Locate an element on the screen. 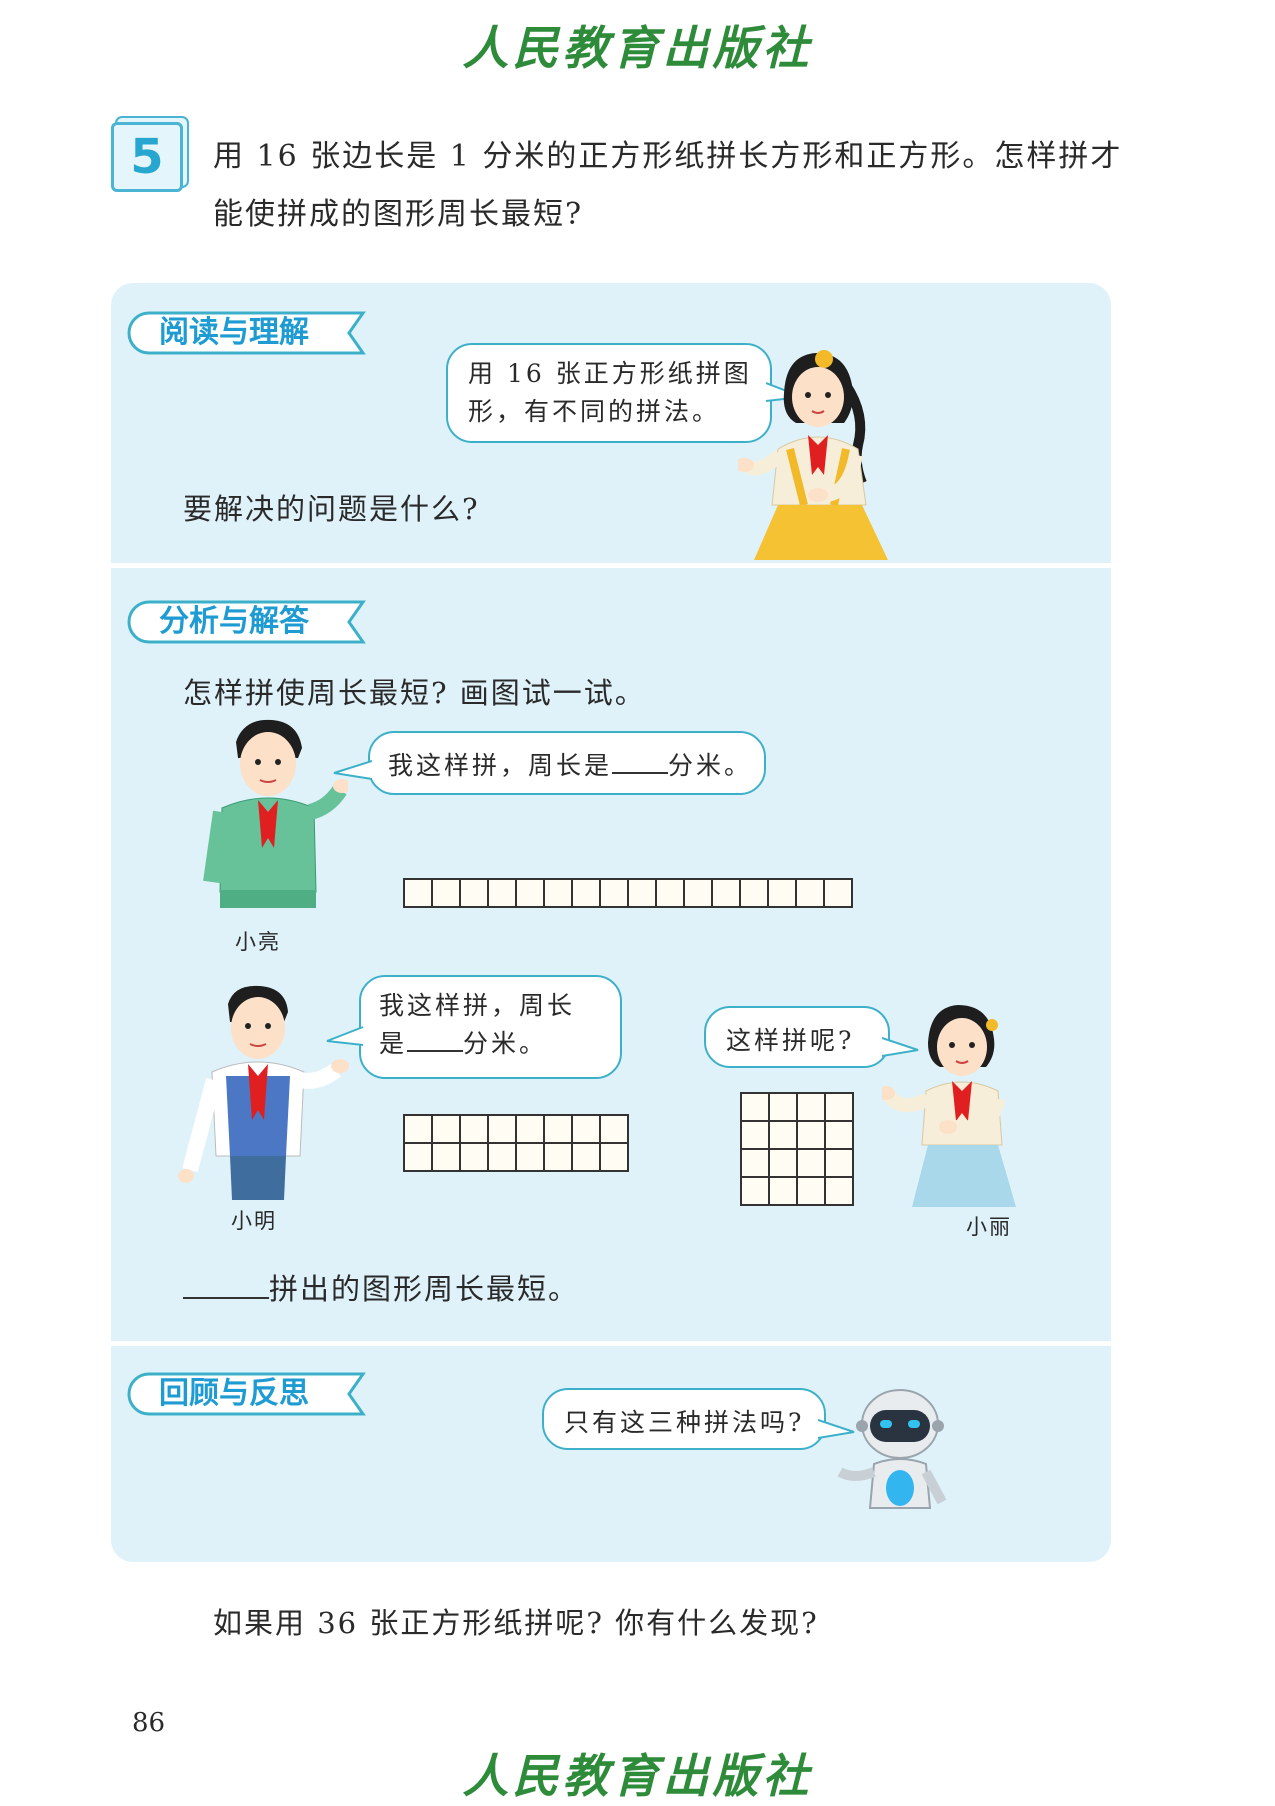  robot-illustration is located at coordinates (892, 1449).